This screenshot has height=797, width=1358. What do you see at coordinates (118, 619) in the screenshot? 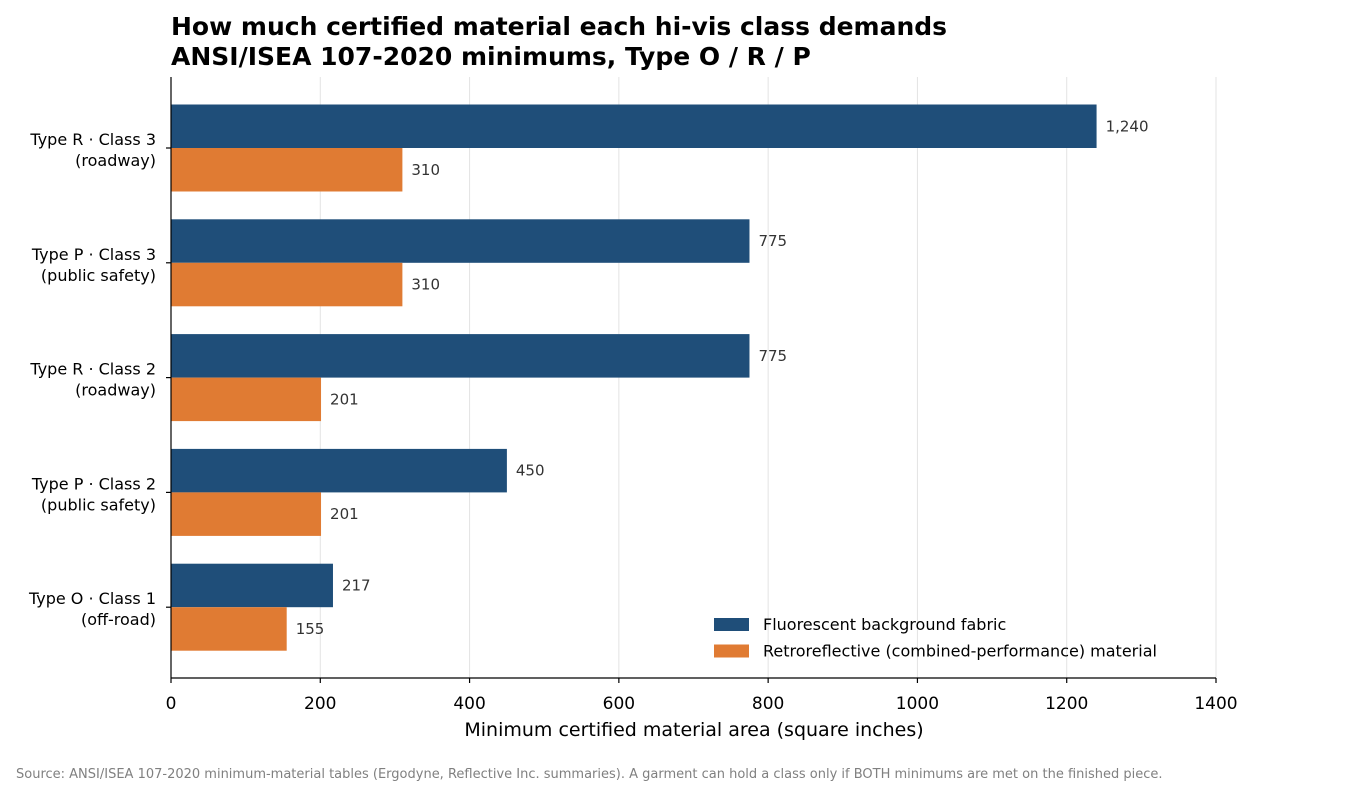
I see `category-label: (off-road)` at bounding box center [118, 619].